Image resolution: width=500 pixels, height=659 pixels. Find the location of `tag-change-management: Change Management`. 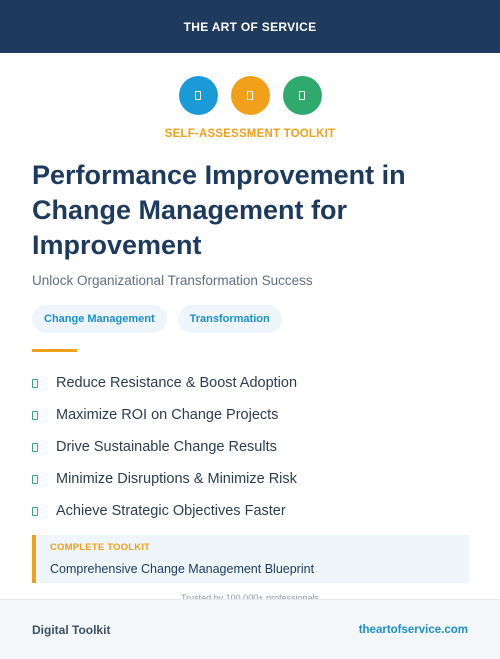

tag-change-management: Change Management is located at coordinates (99, 319).